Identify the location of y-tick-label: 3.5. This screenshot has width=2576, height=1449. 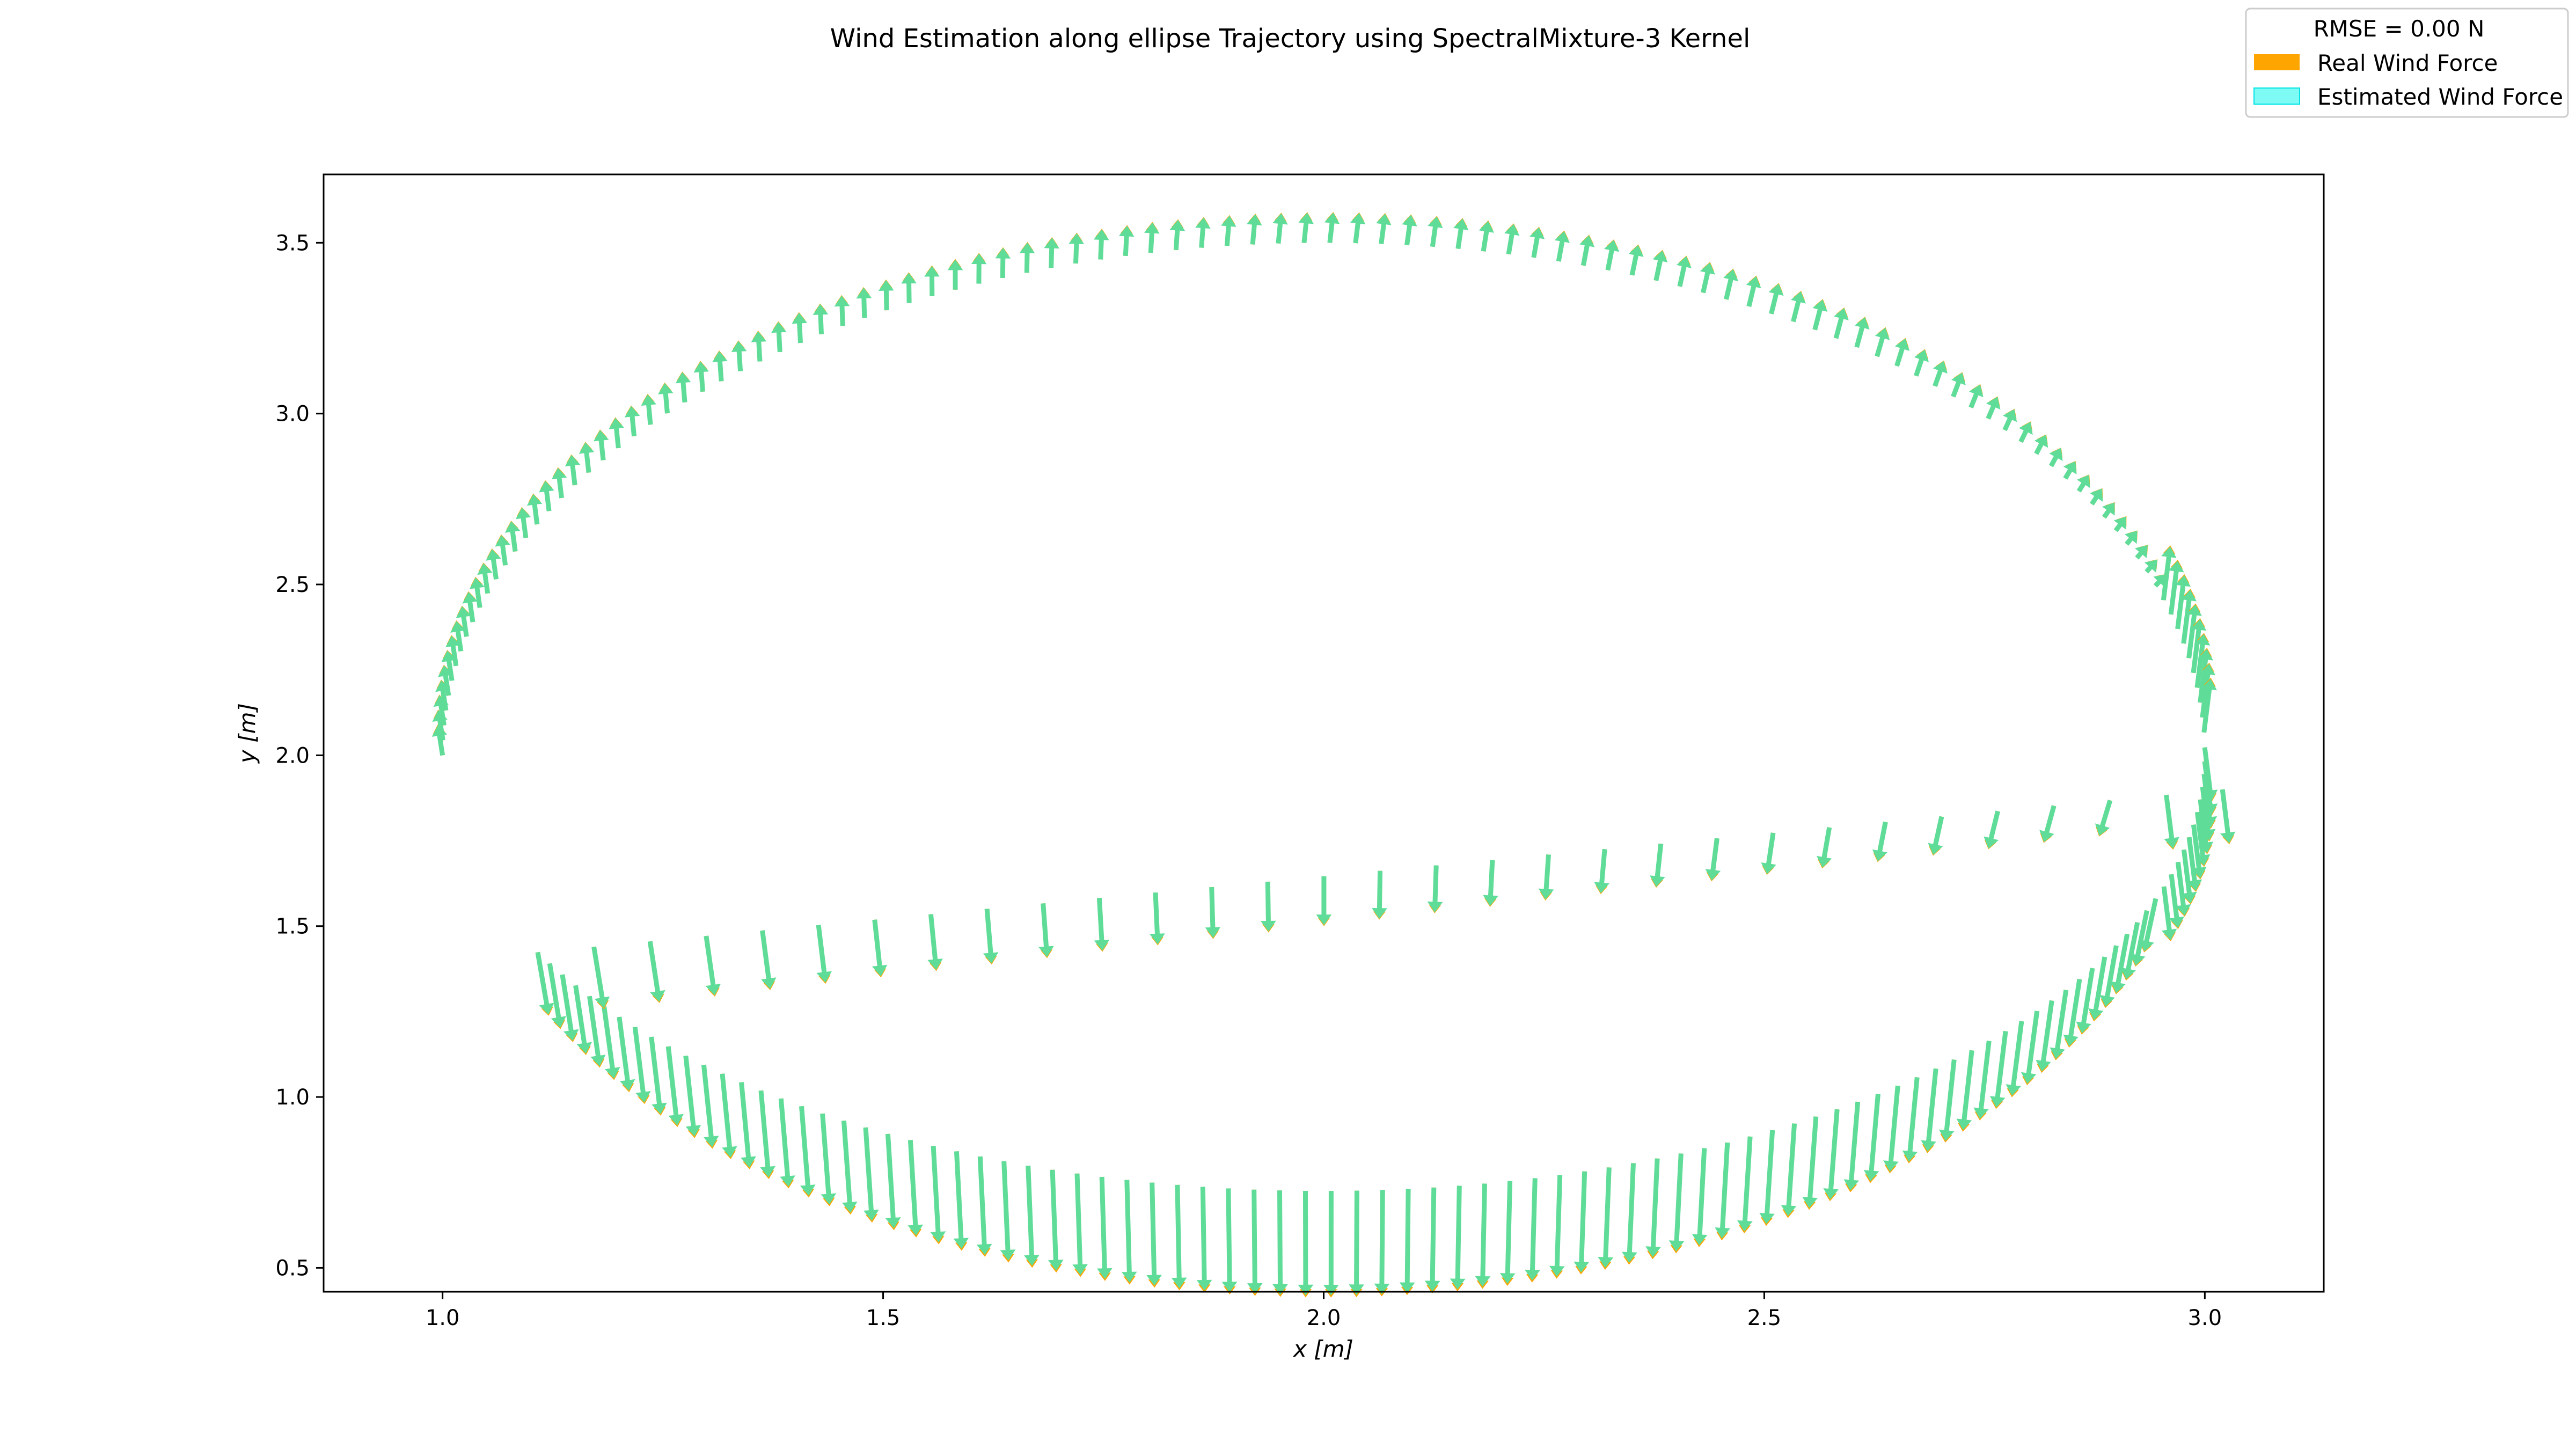
(292, 243).